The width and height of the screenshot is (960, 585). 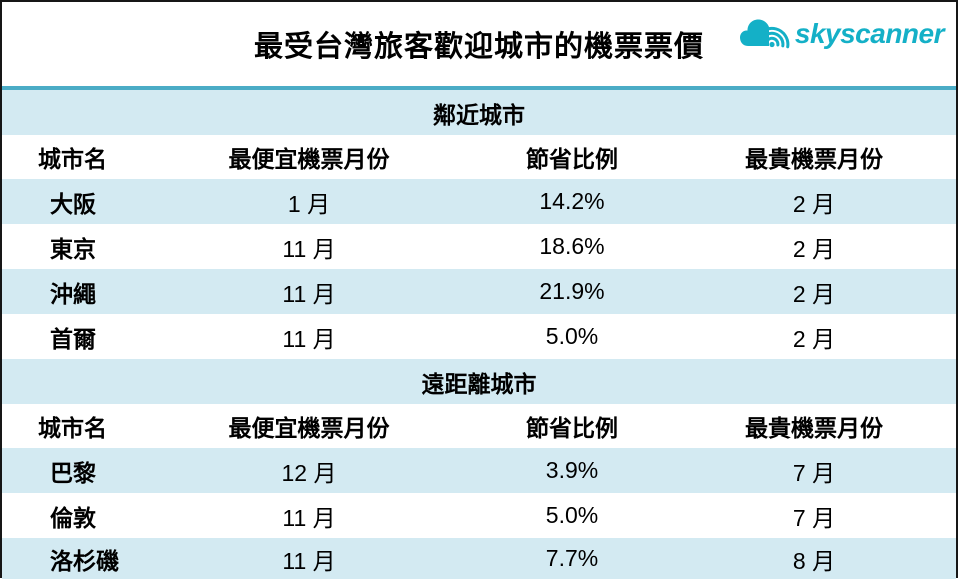 What do you see at coordinates (73, 472) in the screenshot?
I see `city-cell: 巴黎` at bounding box center [73, 472].